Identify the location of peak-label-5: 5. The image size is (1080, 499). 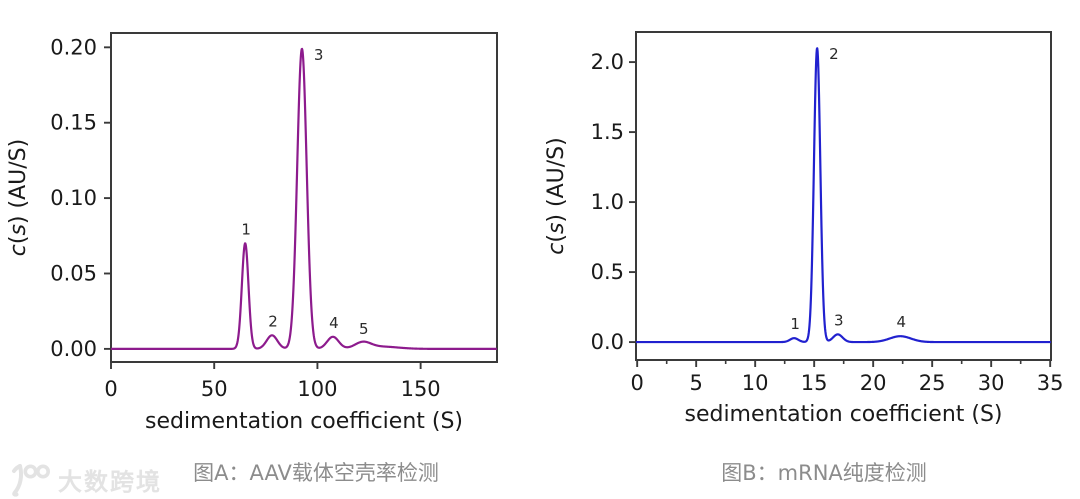
(364, 329).